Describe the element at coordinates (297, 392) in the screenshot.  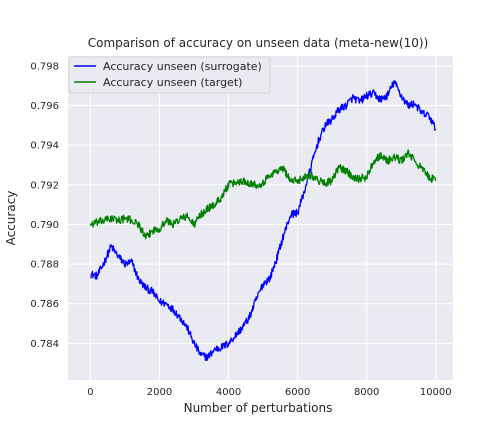
I see `x-tick-label: 6000` at that location.